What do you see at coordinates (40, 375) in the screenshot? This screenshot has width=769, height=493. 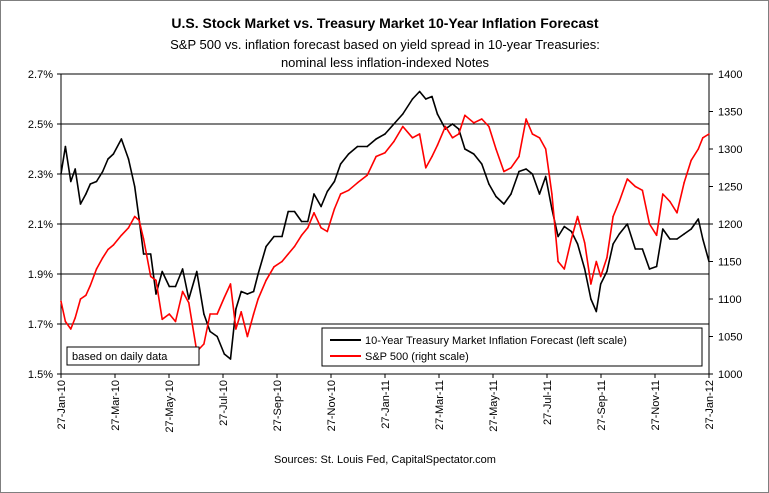 I see `left-axis-tick-label: 1.5%` at bounding box center [40, 375].